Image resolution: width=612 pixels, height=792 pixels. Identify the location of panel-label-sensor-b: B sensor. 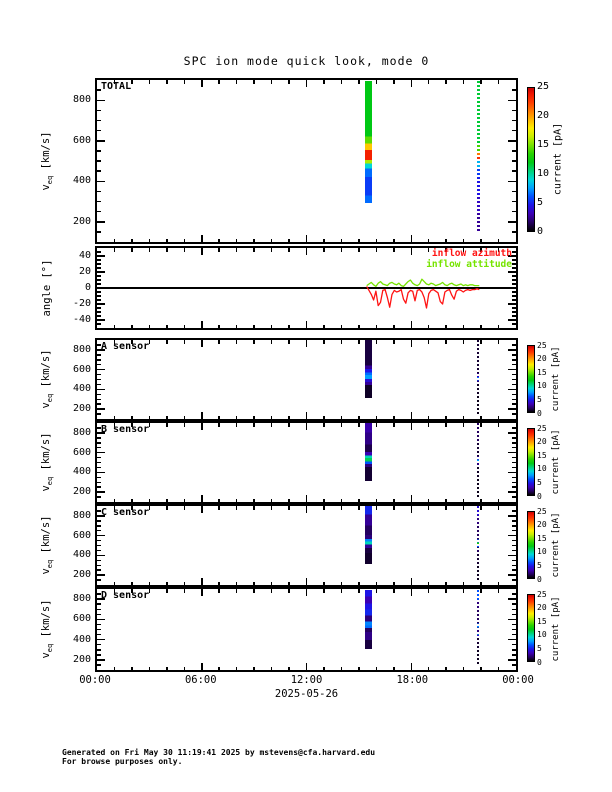
(125, 429).